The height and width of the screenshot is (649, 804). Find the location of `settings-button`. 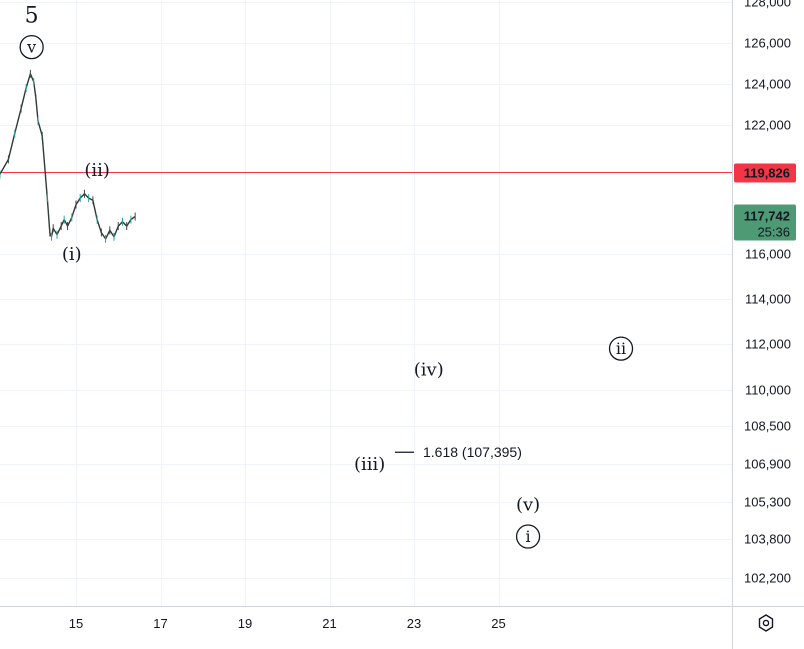

settings-button is located at coordinates (766, 623).